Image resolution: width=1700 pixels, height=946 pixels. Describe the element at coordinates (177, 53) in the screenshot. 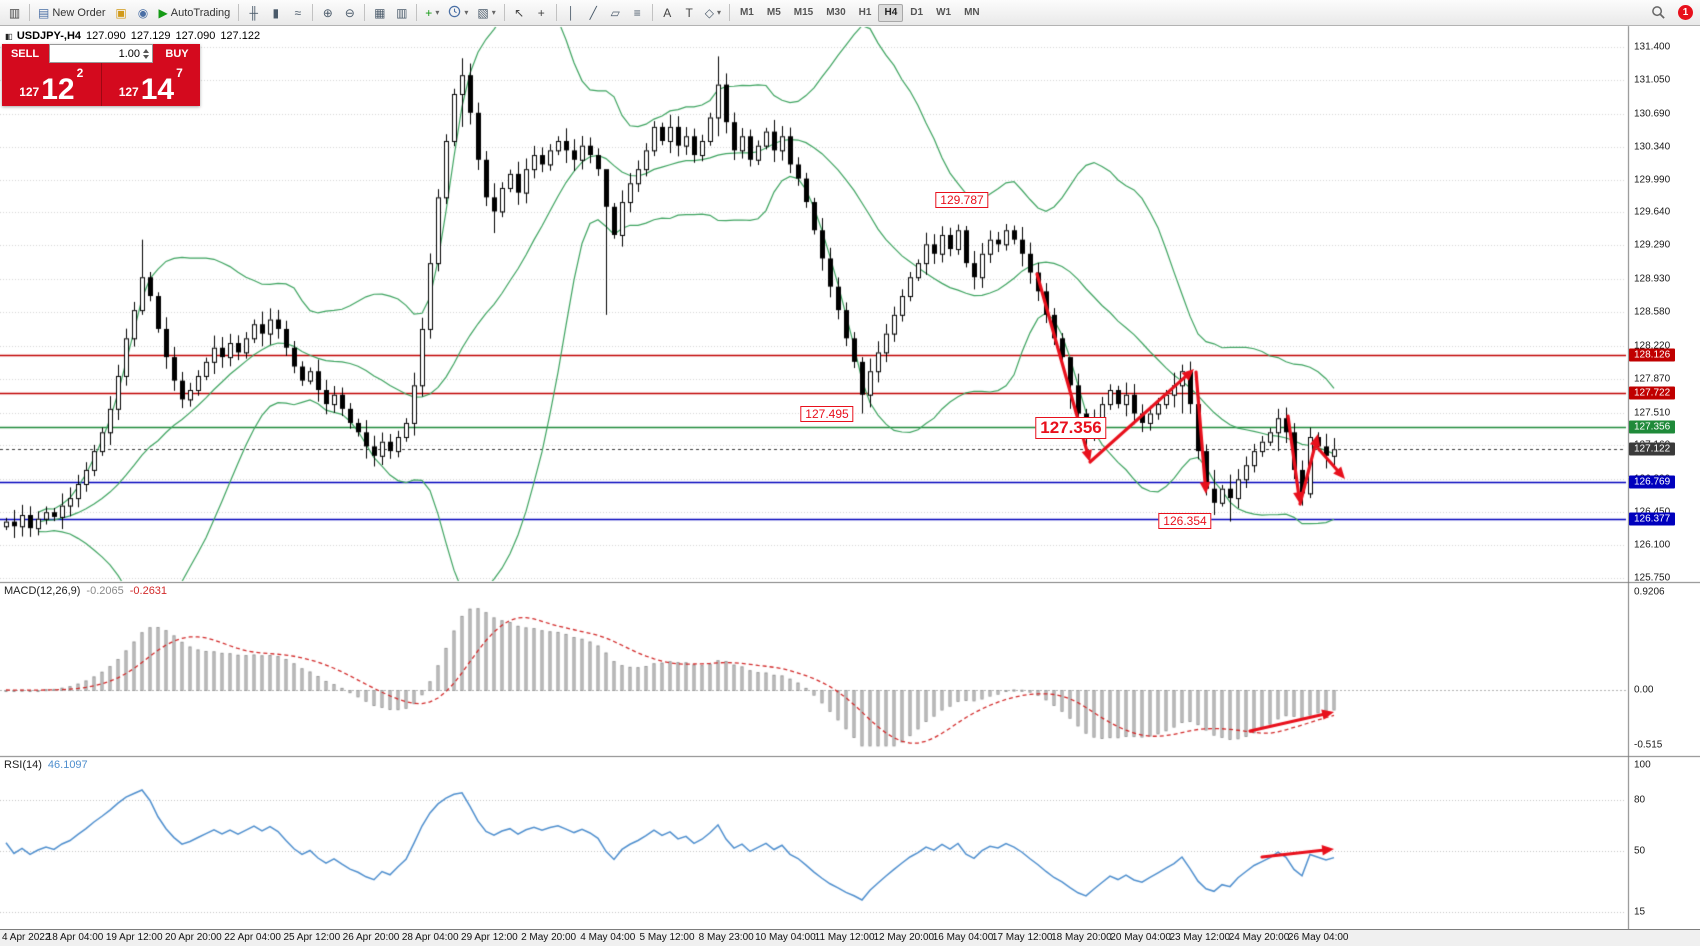

I see `buy-button: BUY` at that location.